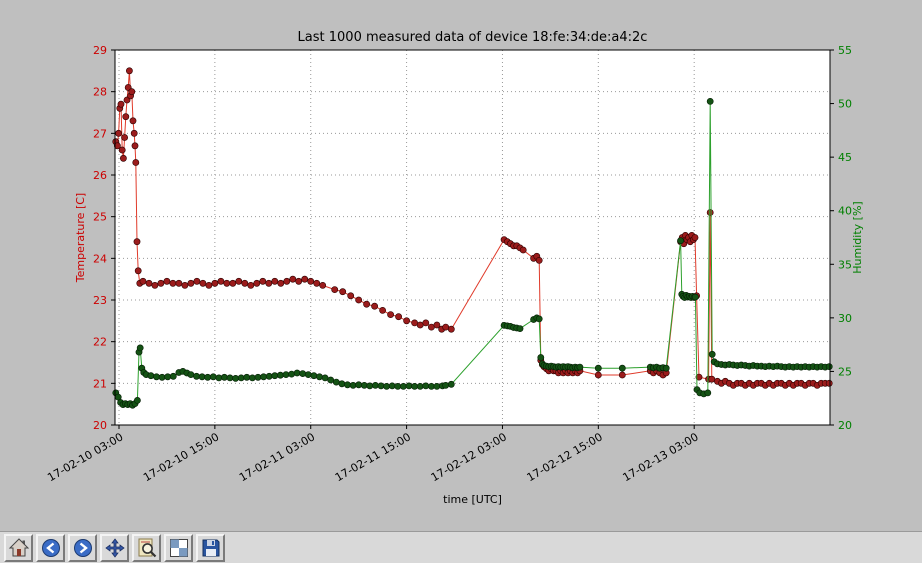 The height and width of the screenshot is (563, 922). I want to click on home-button, so click(18, 547).